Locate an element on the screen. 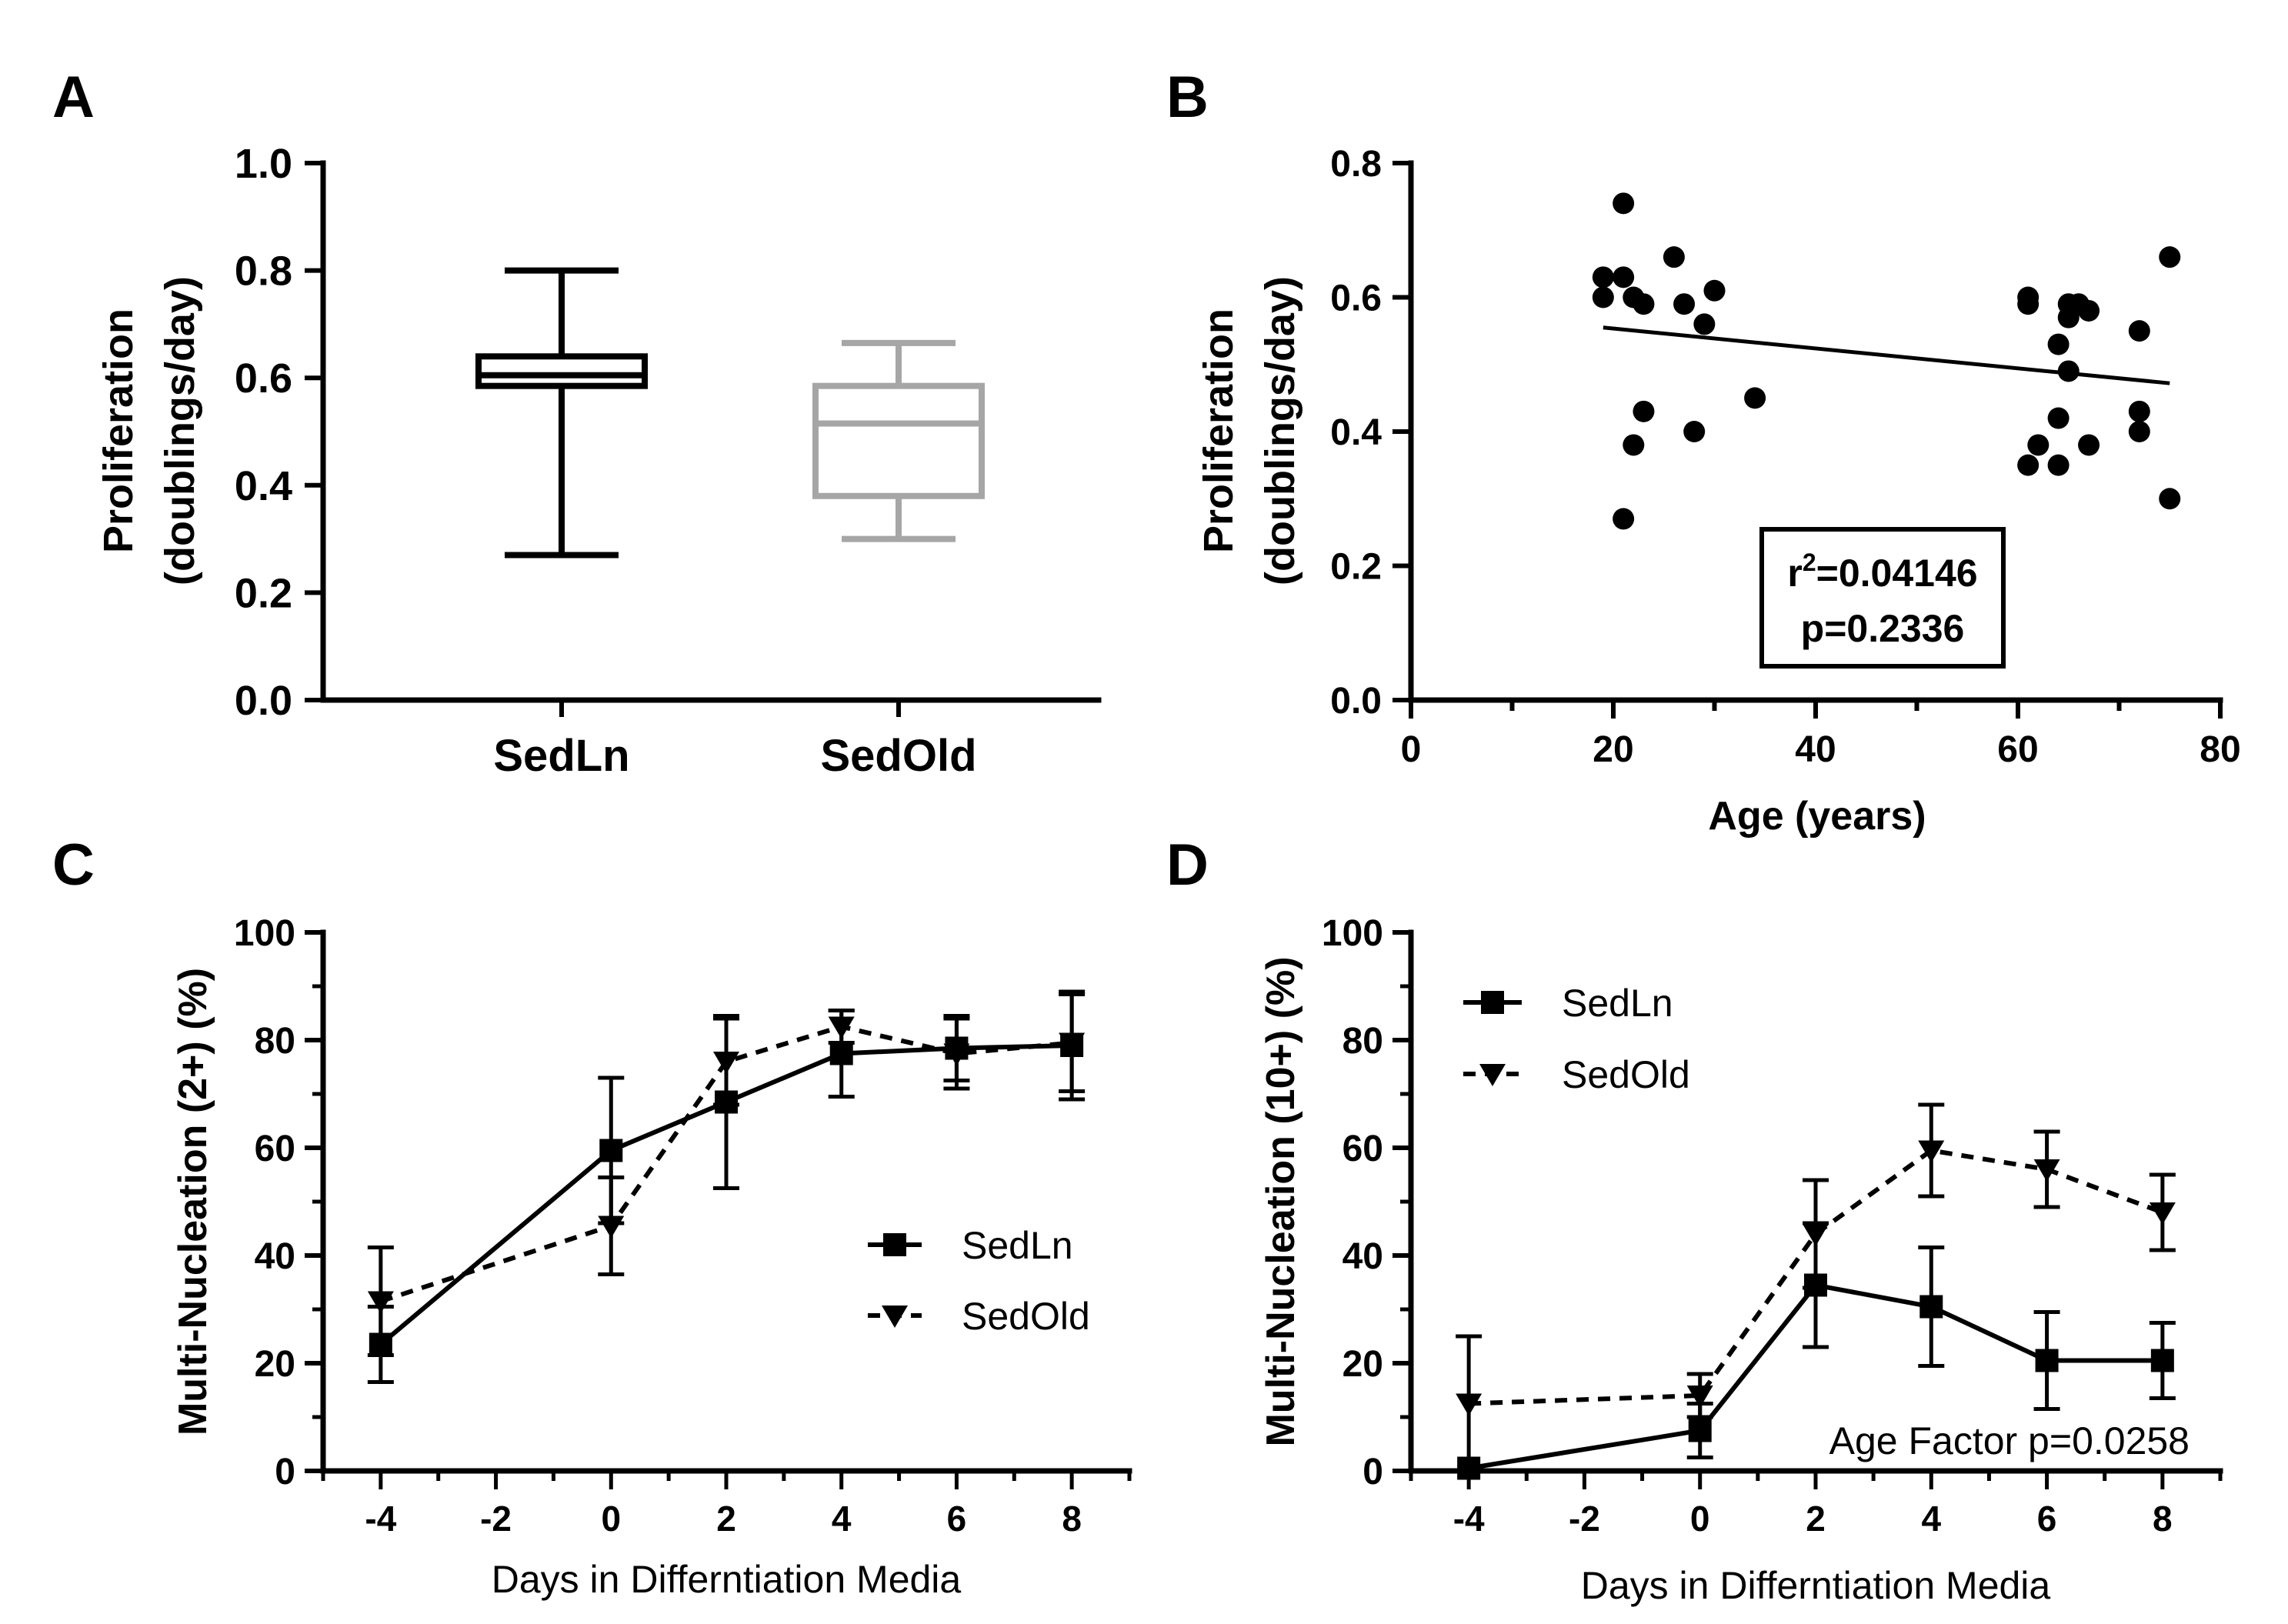 This screenshot has width=2288, height=1624. x-category-label: SedLn is located at coordinates (561, 756).